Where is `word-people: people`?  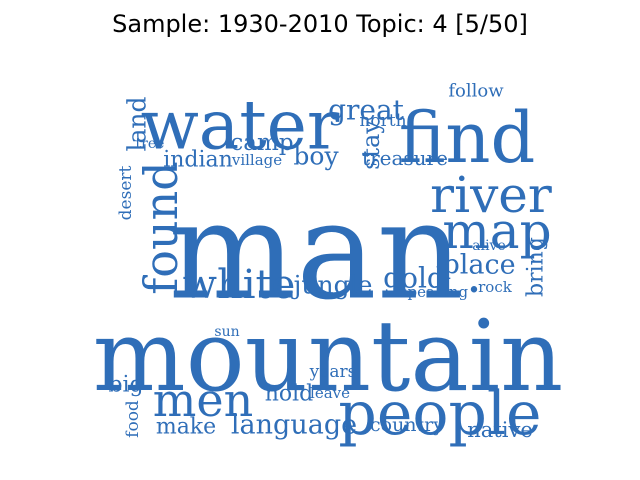
word-people: people is located at coordinates (439, 414).